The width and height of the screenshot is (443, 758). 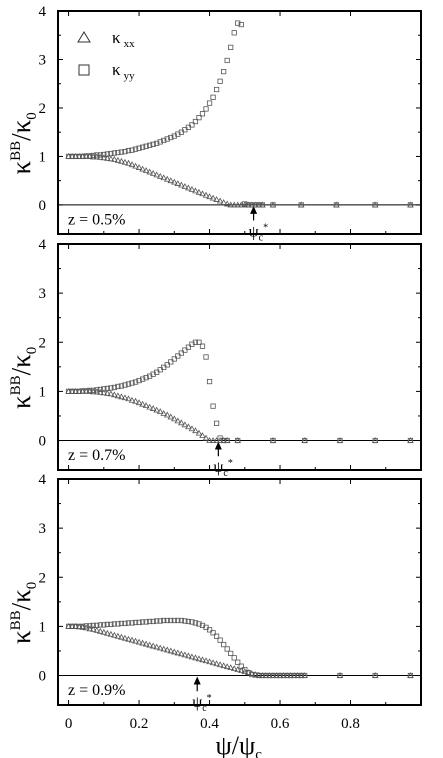 I want to click on y-tick-label: 3, so click(x=43, y=294).